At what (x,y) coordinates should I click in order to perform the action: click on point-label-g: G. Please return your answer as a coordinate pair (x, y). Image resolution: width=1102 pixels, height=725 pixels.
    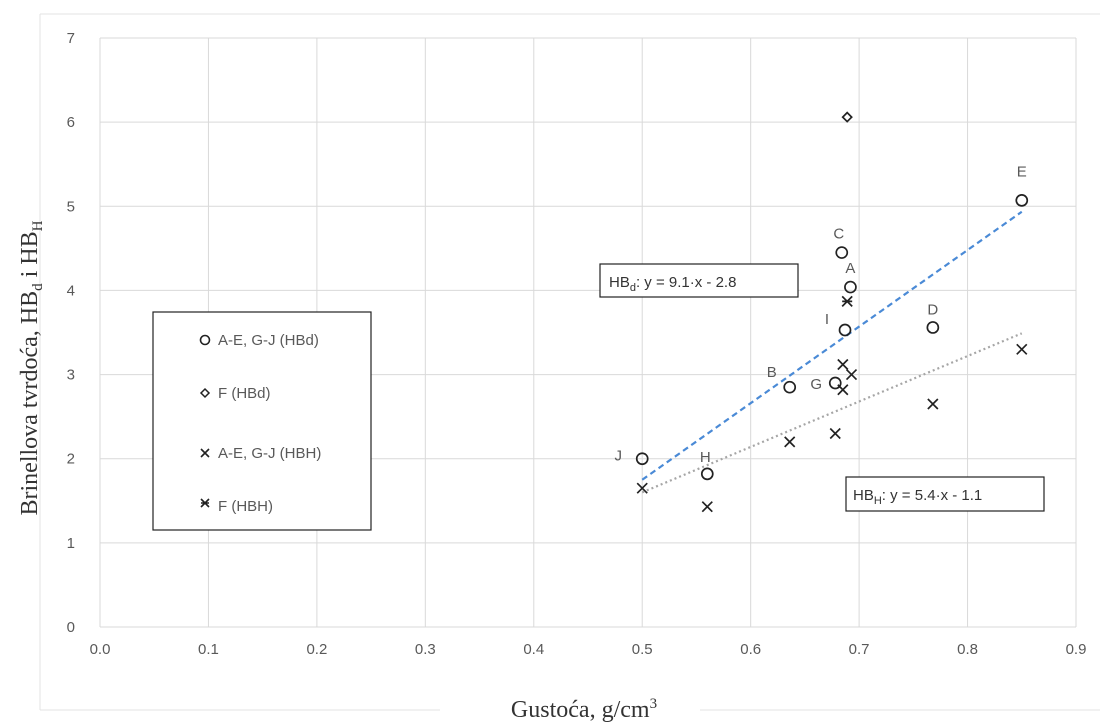
    Looking at the image, I should click on (816, 384).